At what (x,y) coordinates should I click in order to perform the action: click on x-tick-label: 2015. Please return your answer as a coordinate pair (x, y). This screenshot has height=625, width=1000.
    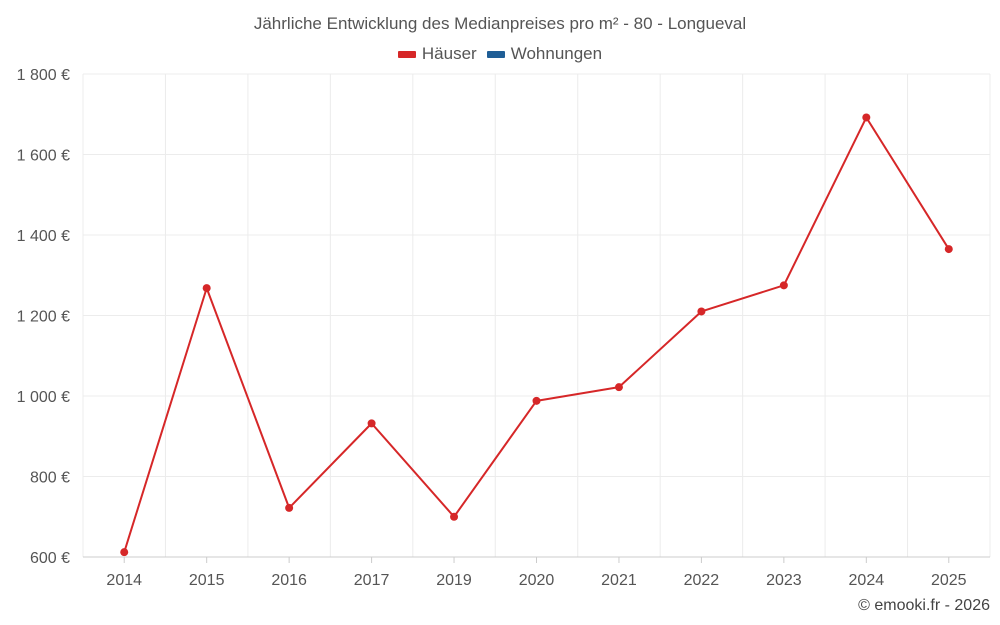
    Looking at the image, I should click on (207, 580).